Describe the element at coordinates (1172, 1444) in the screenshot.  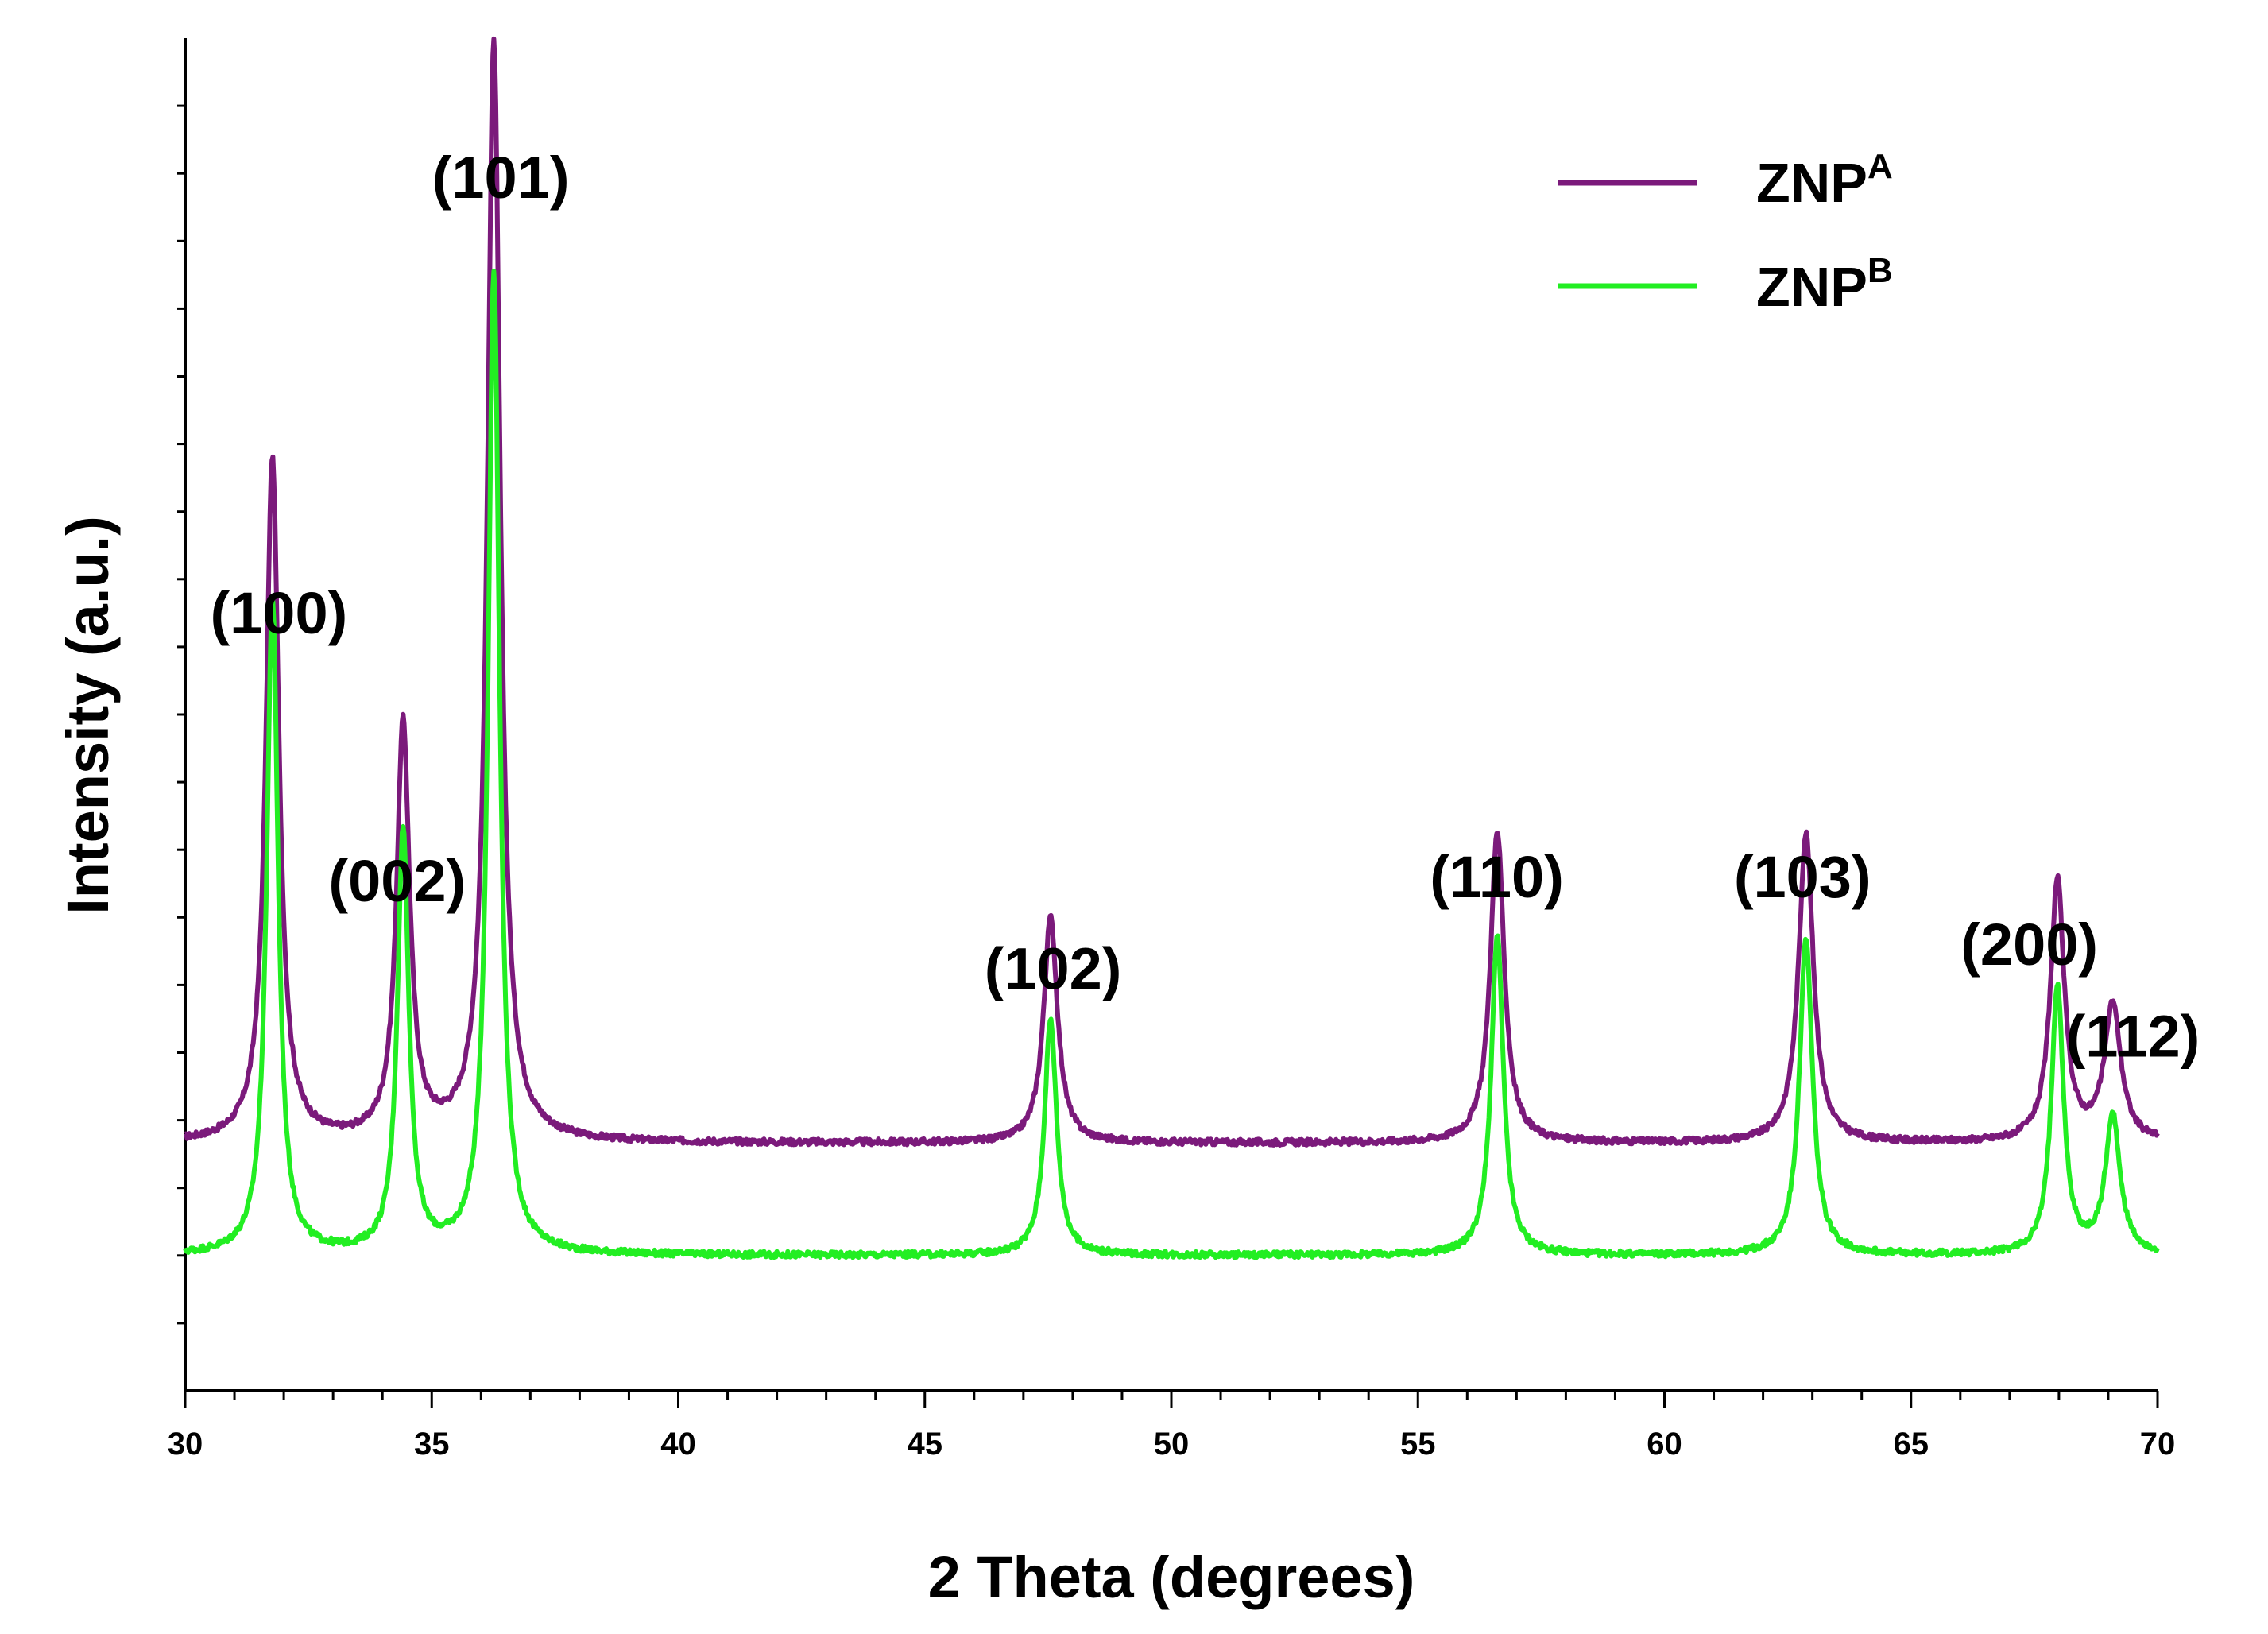
I see `x-tick-label: 50` at that location.